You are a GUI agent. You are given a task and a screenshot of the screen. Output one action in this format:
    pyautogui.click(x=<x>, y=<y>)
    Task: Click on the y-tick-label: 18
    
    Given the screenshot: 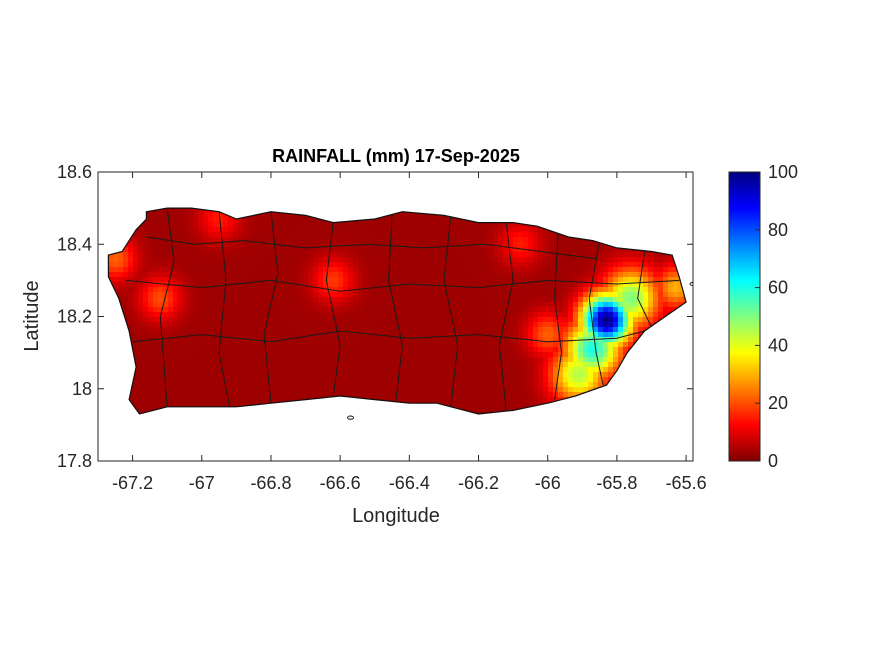 What is the action you would take?
    pyautogui.click(x=82, y=389)
    